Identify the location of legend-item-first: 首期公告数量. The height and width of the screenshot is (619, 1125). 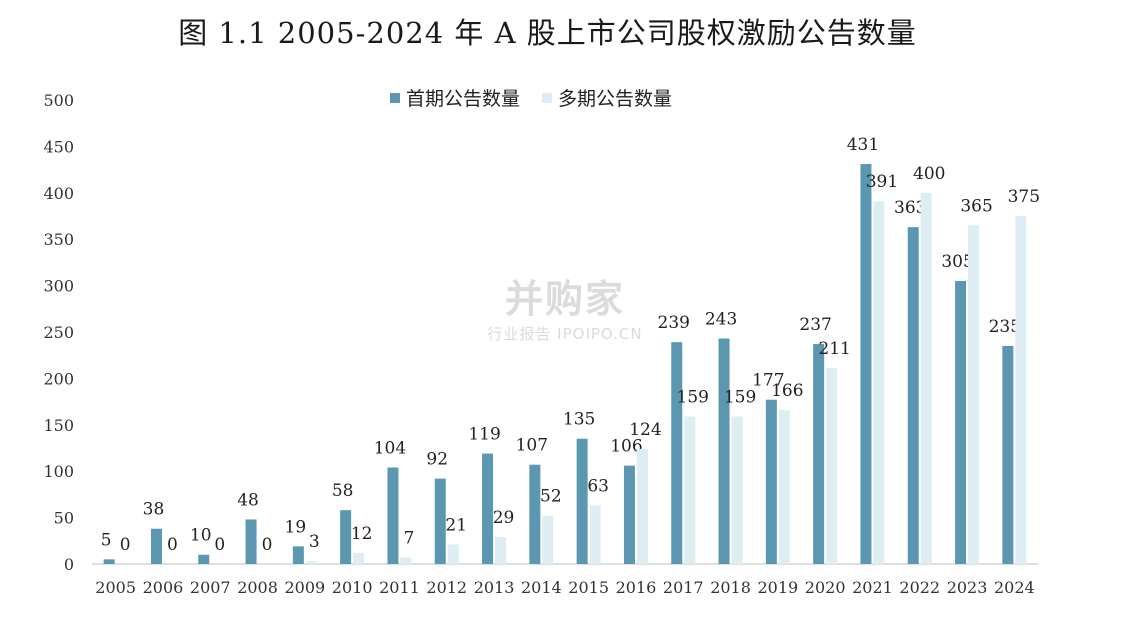
(455, 97).